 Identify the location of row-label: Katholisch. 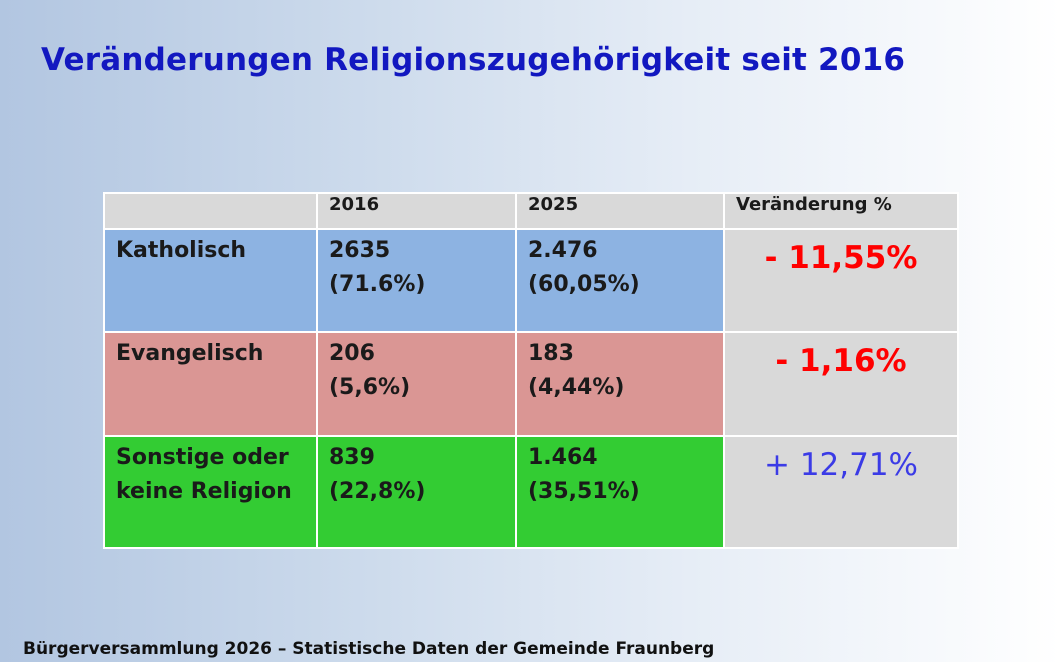
(210, 280).